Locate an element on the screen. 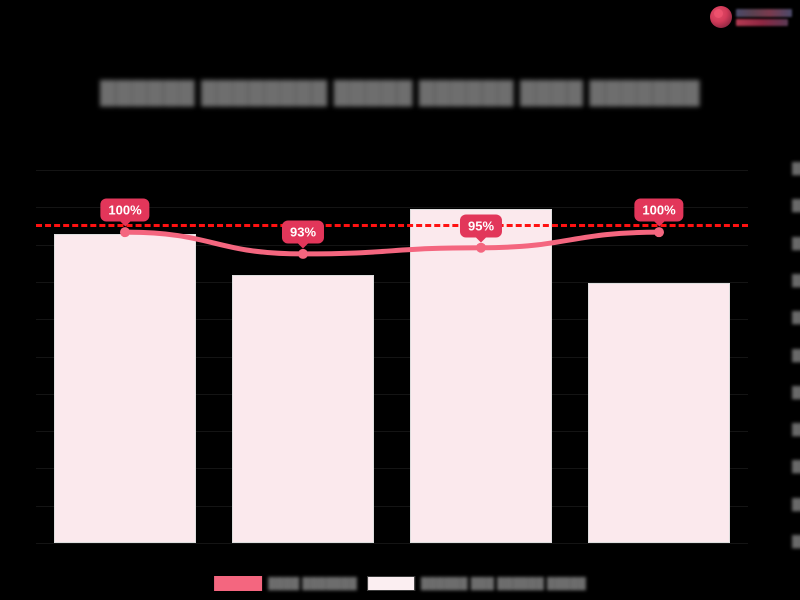  brand-logo-text is located at coordinates (764, 17).